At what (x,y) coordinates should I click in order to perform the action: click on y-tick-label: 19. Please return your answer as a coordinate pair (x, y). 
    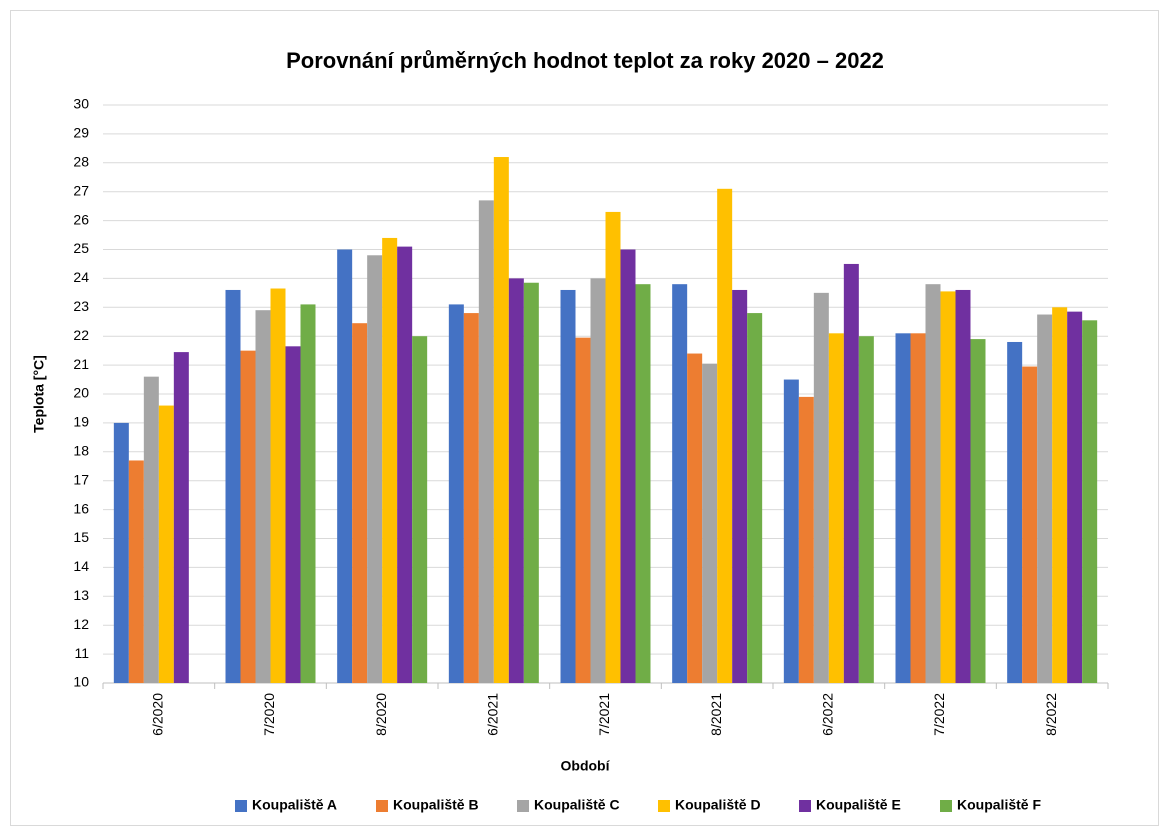
    Looking at the image, I should click on (81, 422).